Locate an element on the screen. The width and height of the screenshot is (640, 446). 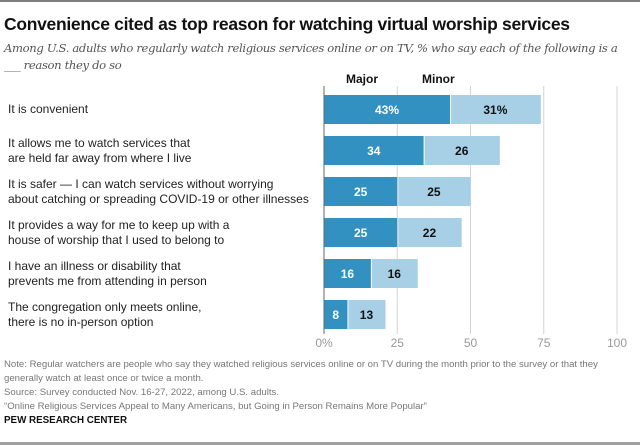
x-tick-label: 75 is located at coordinates (544, 343).